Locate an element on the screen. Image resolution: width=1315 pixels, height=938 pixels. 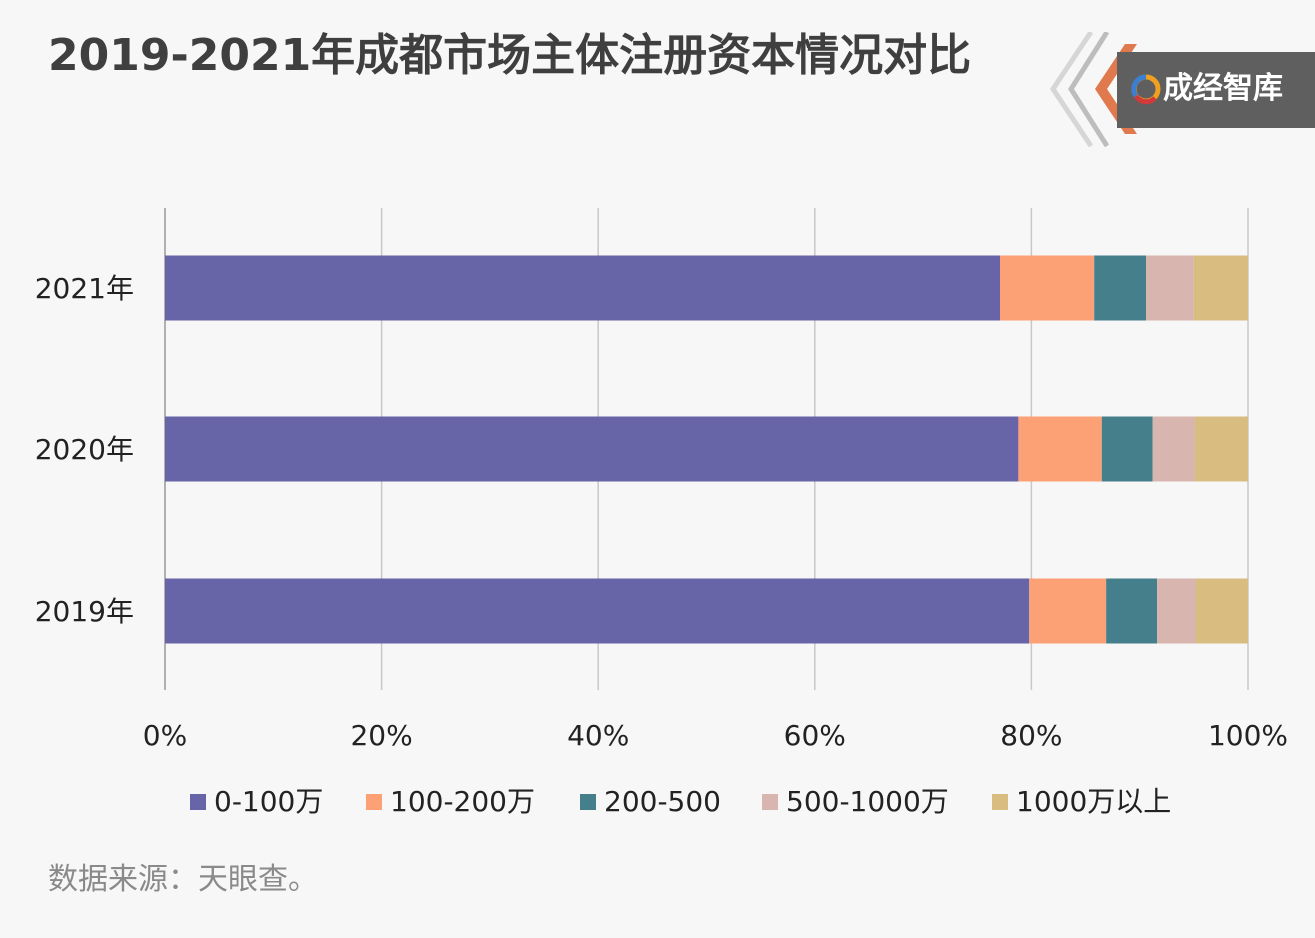
x-tick-labels: 0% 20% 40% 60% 80% 100% is located at coordinates (715, 735).